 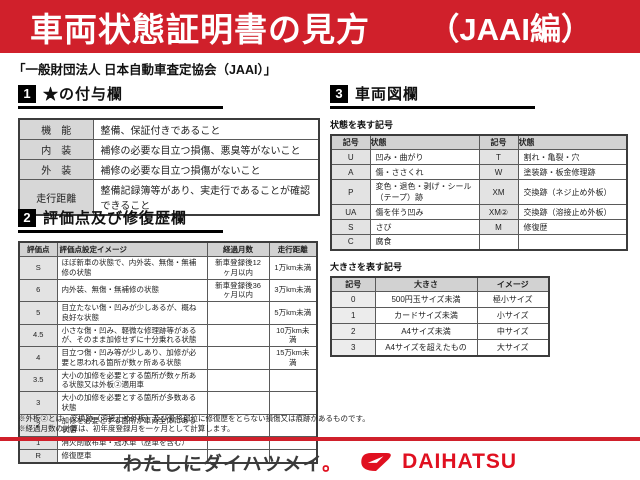 I want to click on daihatsu-brand-text: DAIHATSU, so click(x=460, y=461).